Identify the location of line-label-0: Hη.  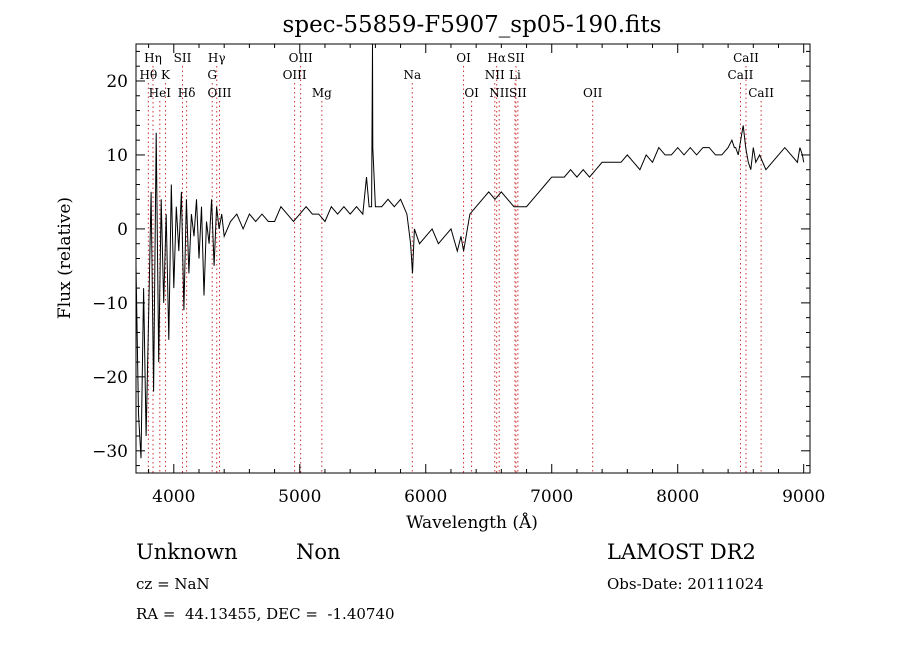
(153, 58).